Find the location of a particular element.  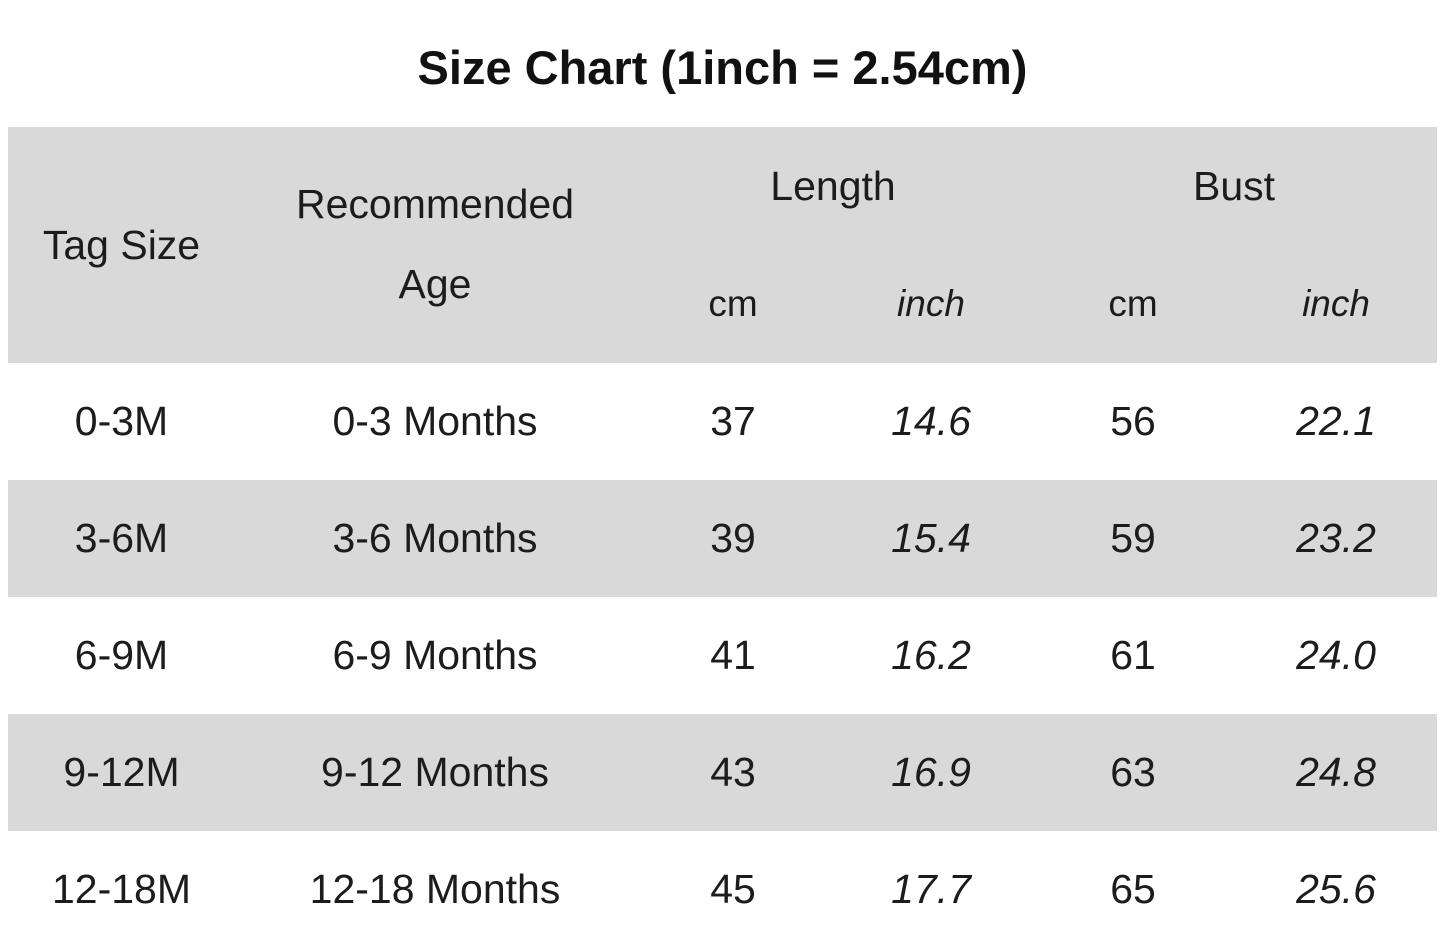

table-row: 0-3M 0-3 Months 37 14.6 56 22.1 is located at coordinates (723, 421).